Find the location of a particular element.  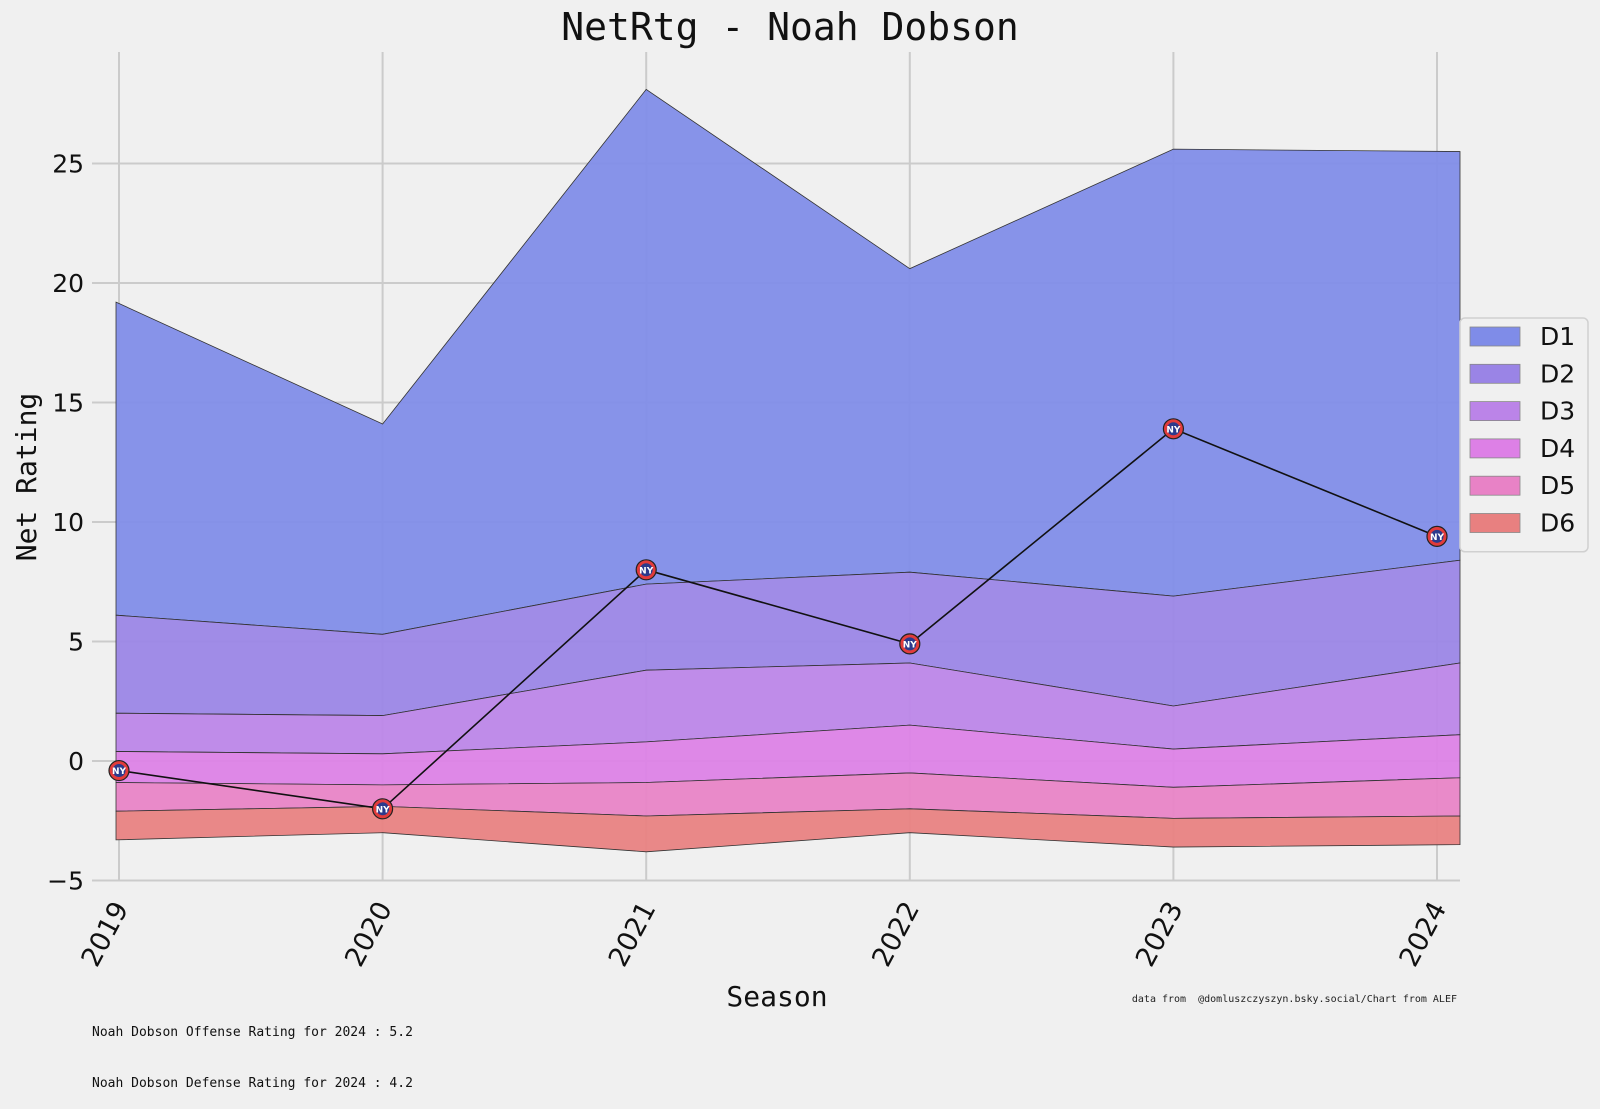

y-tick-label: 25 is located at coordinates (68, 164).